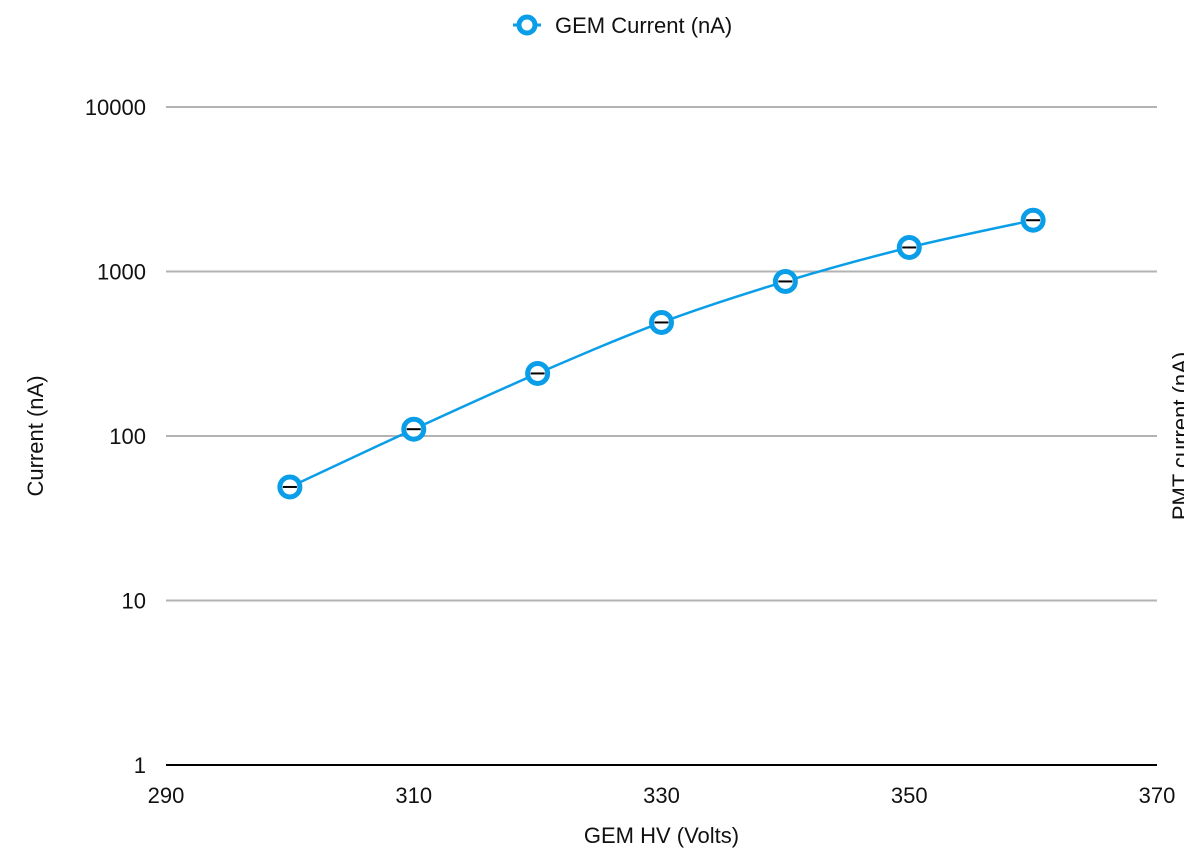 The image size is (1184, 856). Describe the element at coordinates (166, 795) in the screenshot. I see `x-tick-label: 290` at that location.